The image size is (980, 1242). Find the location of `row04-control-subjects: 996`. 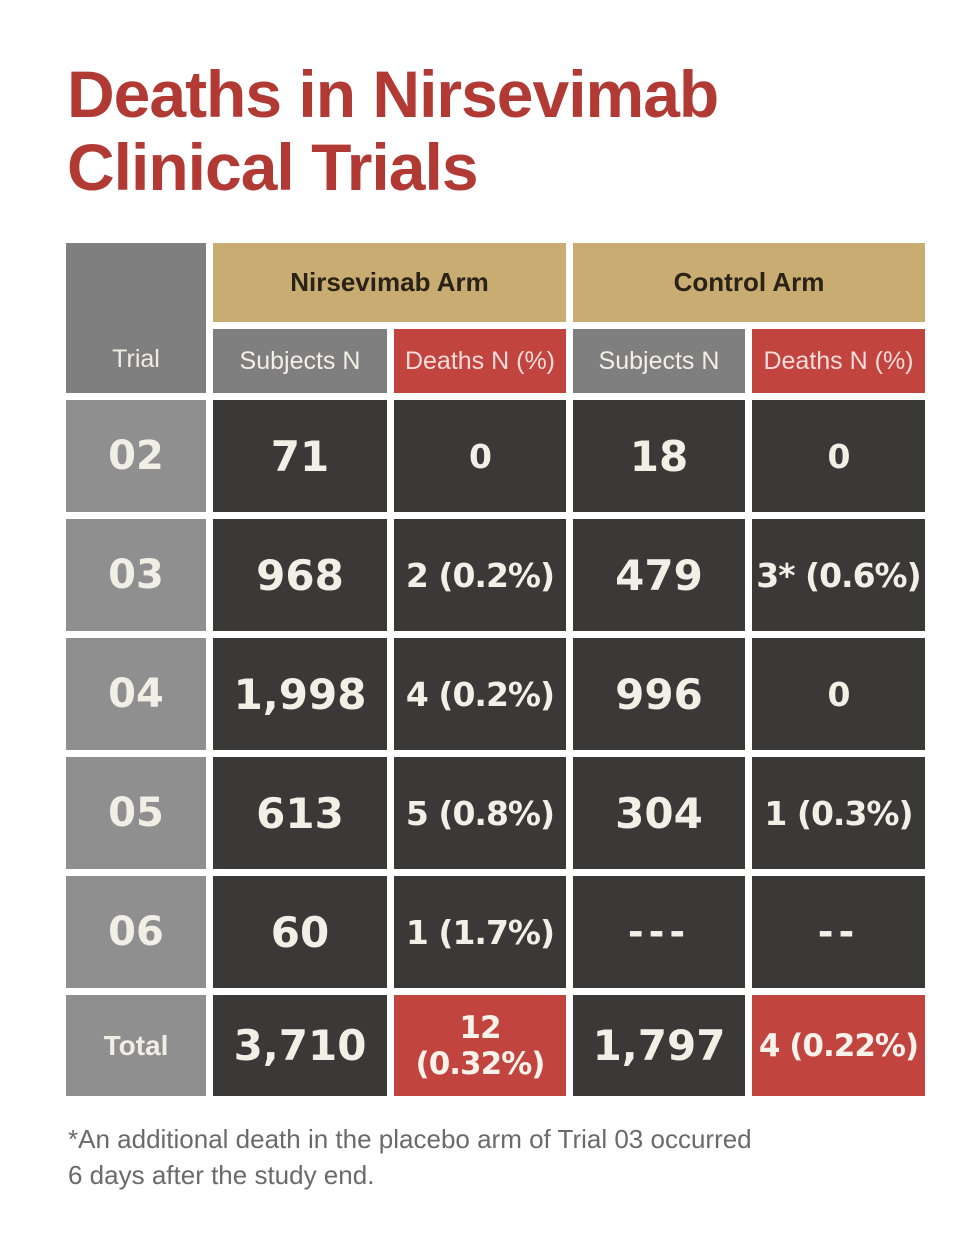

row04-control-subjects: 996 is located at coordinates (659, 694).